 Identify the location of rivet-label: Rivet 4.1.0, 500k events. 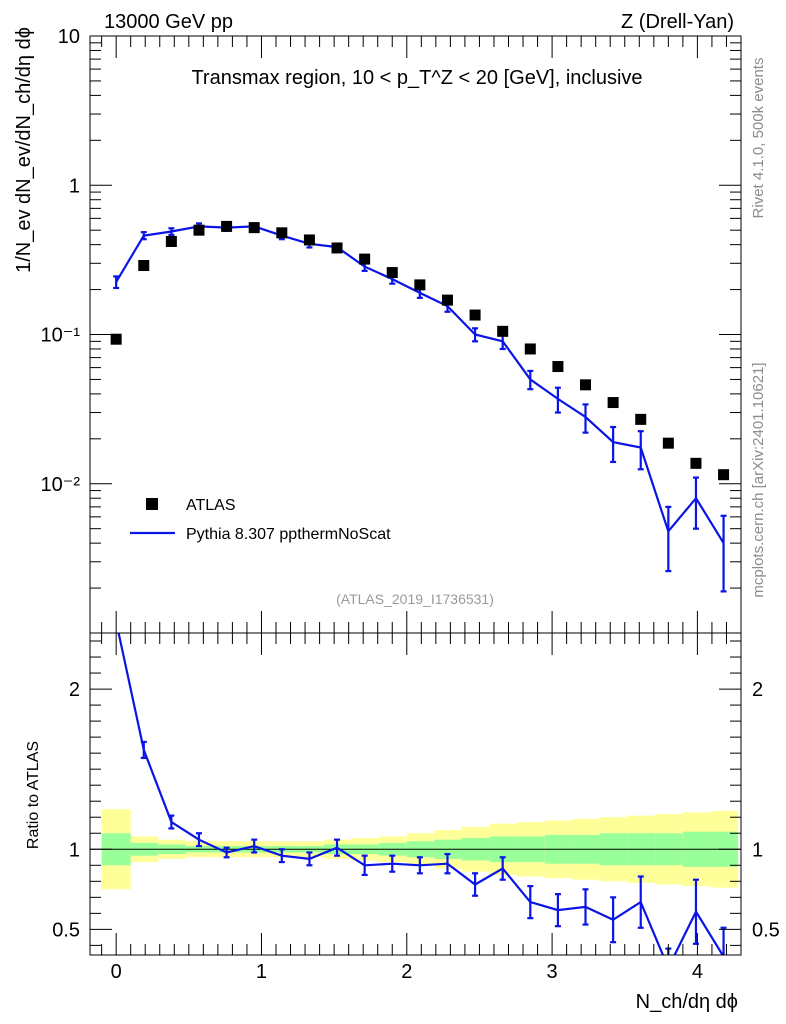
(758, 138).